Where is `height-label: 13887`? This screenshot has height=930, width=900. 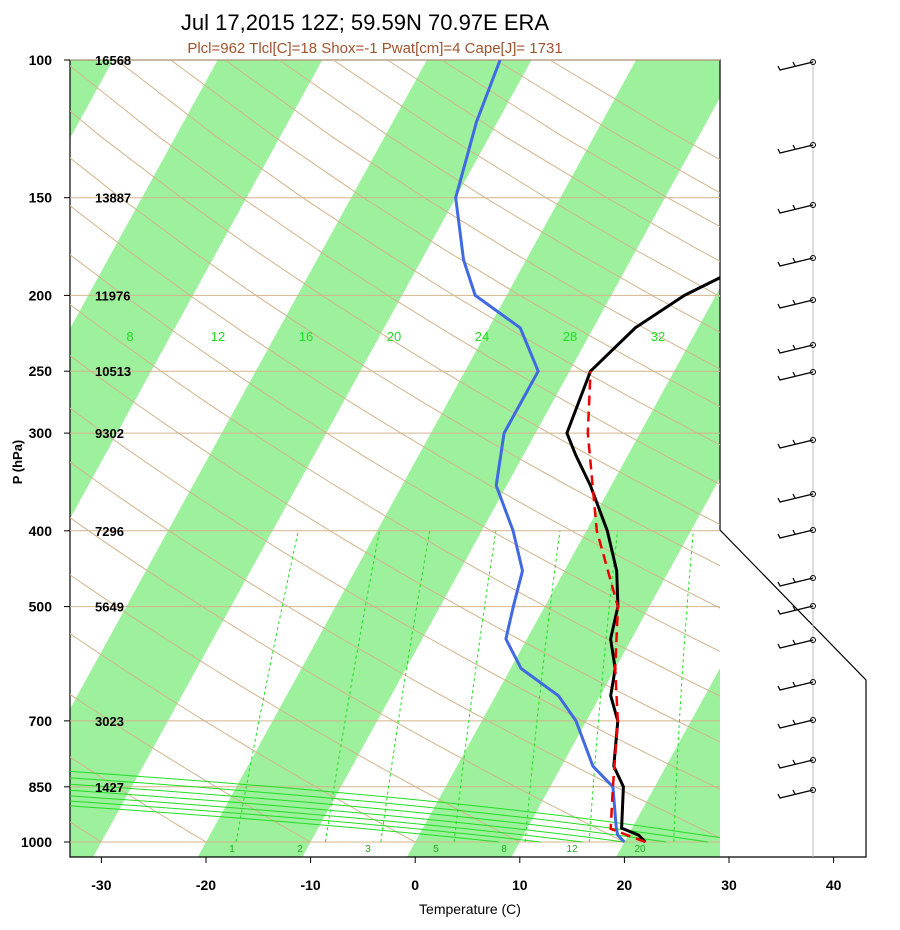 height-label: 13887 is located at coordinates (113, 198).